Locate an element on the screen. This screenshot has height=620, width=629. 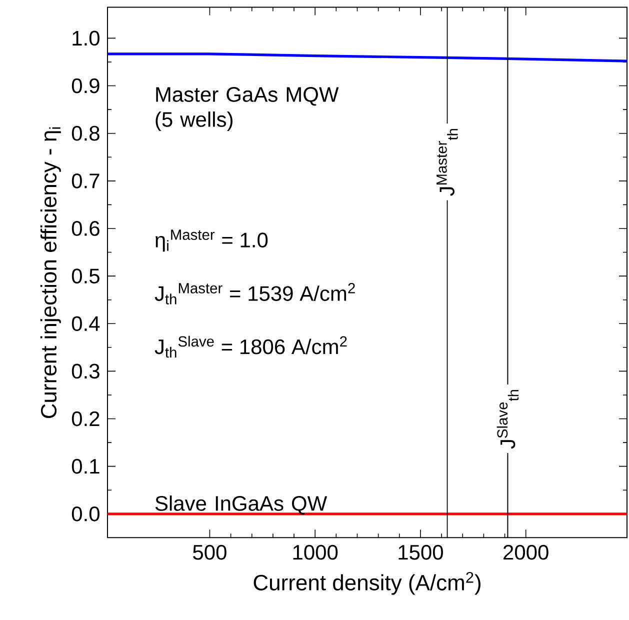
y-tick-label: 0.8 is located at coordinates (86, 133).